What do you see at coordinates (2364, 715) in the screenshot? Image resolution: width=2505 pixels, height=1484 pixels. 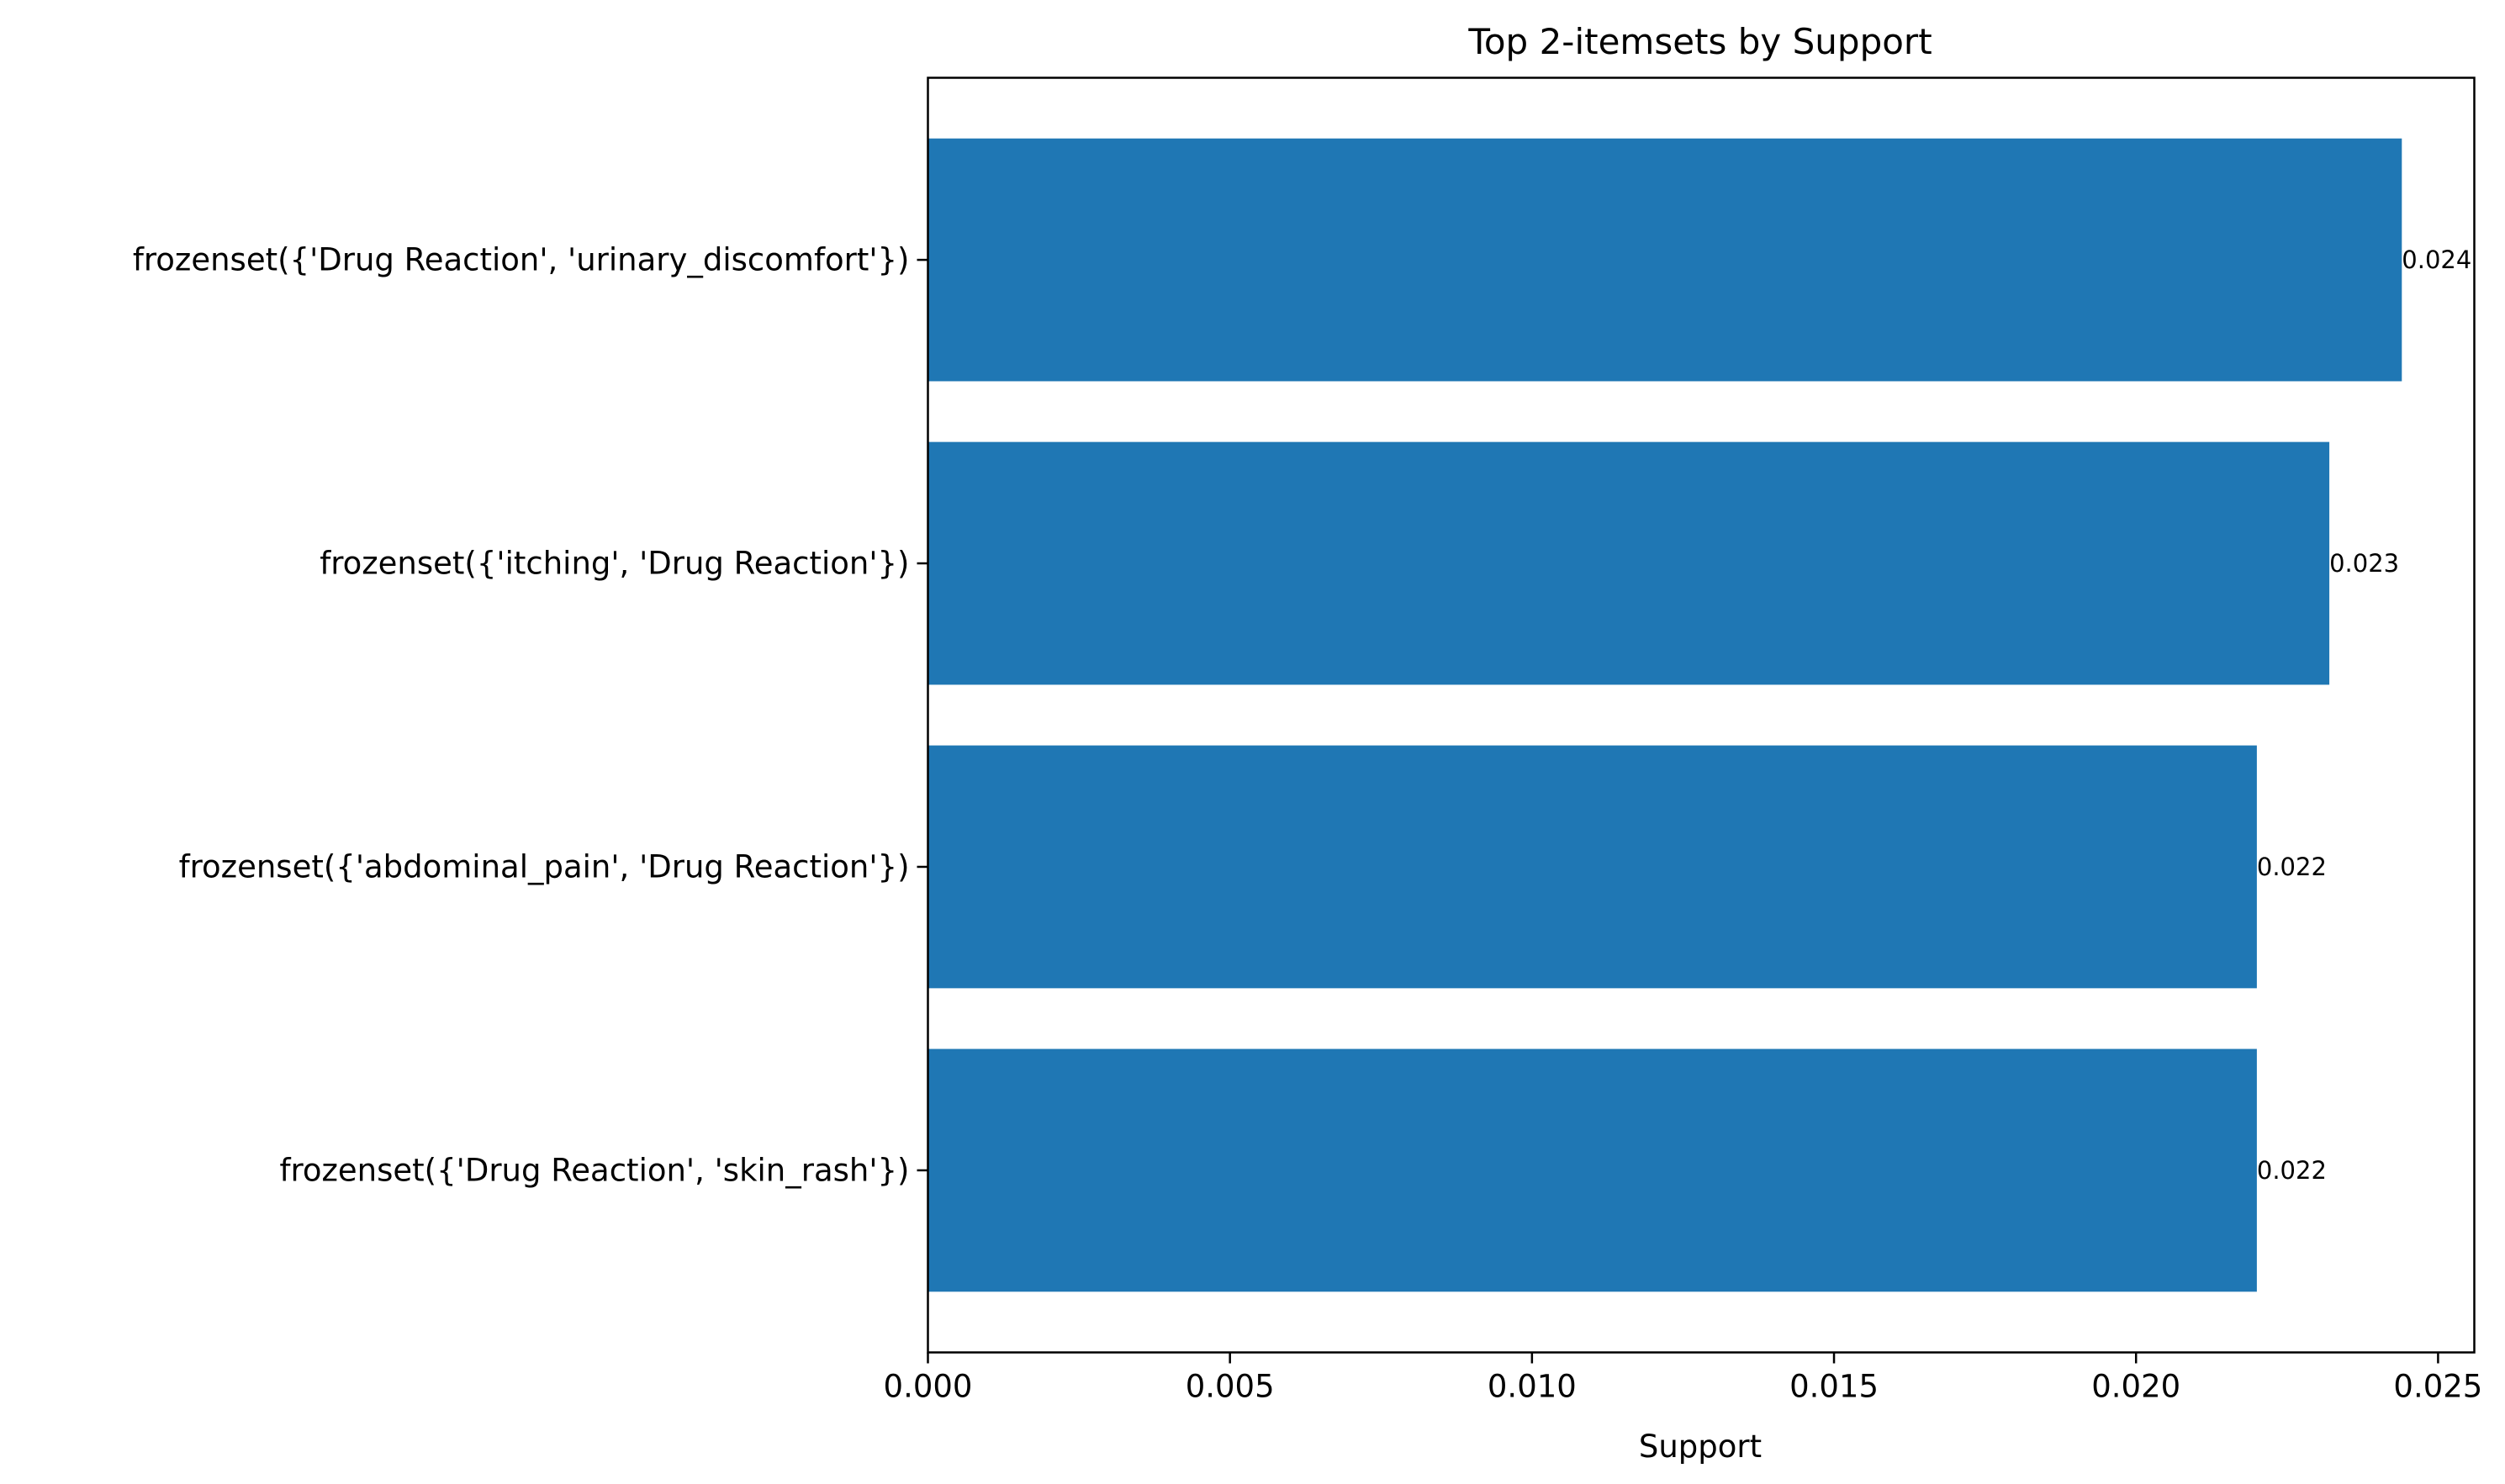 I see `data-labels-group: 0.024 0.023 0.022 0.022` at bounding box center [2364, 715].